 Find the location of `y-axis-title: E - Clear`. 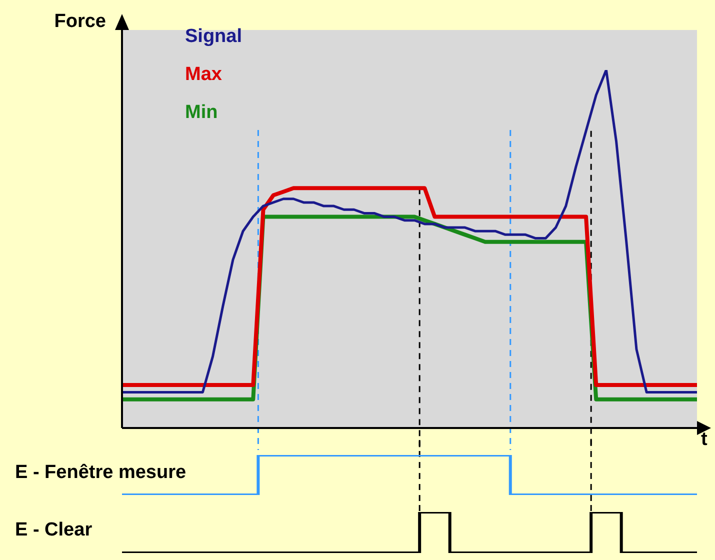

y-axis-title: E - Clear is located at coordinates (54, 530).